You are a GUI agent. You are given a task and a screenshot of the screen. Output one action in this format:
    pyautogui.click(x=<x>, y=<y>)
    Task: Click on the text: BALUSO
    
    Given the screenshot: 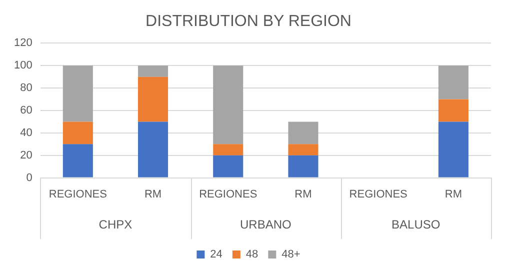 What is the action you would take?
    pyautogui.click(x=416, y=224)
    